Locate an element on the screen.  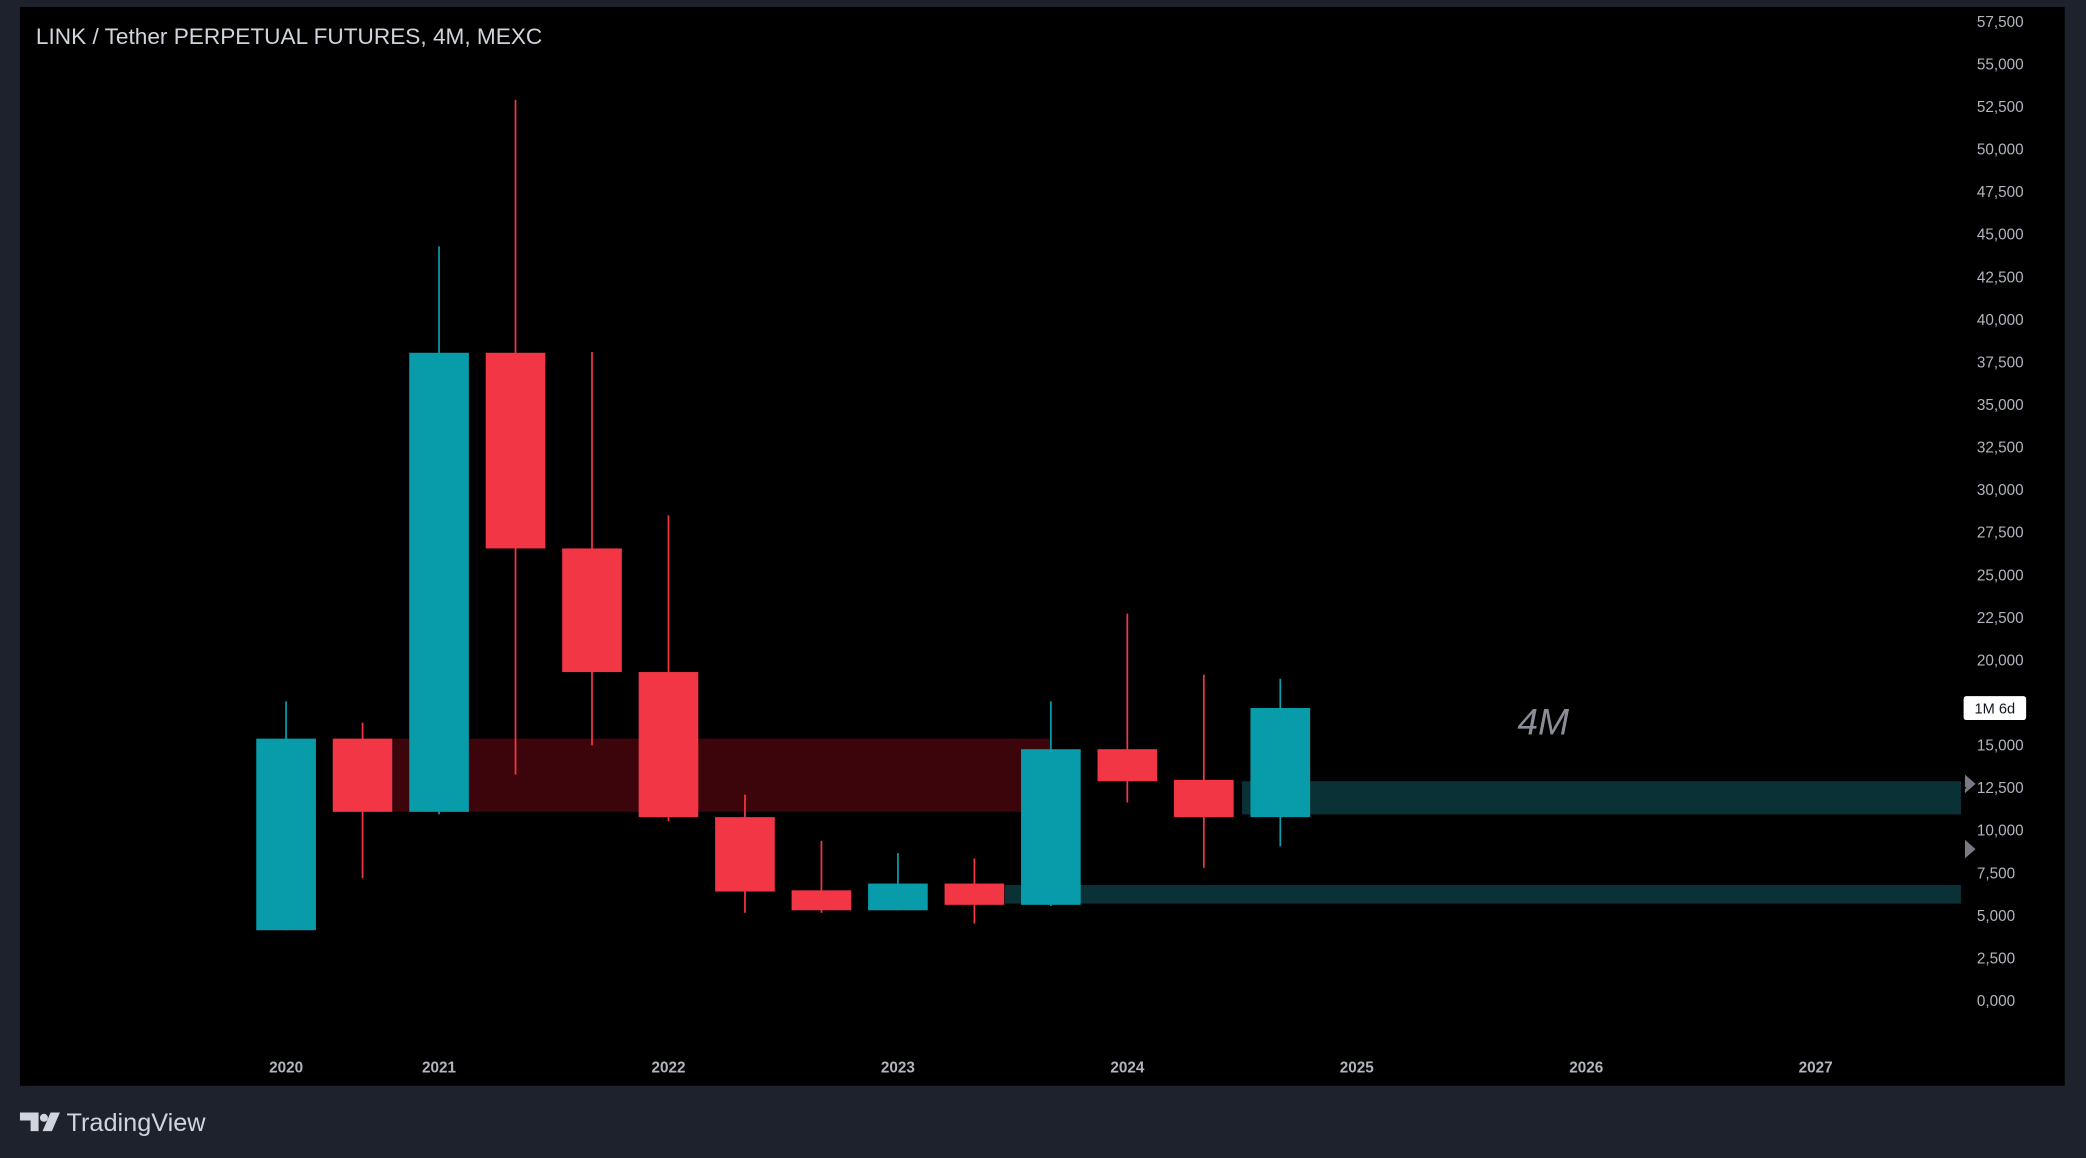
x-tick-label: 2020 is located at coordinates (286, 1068).